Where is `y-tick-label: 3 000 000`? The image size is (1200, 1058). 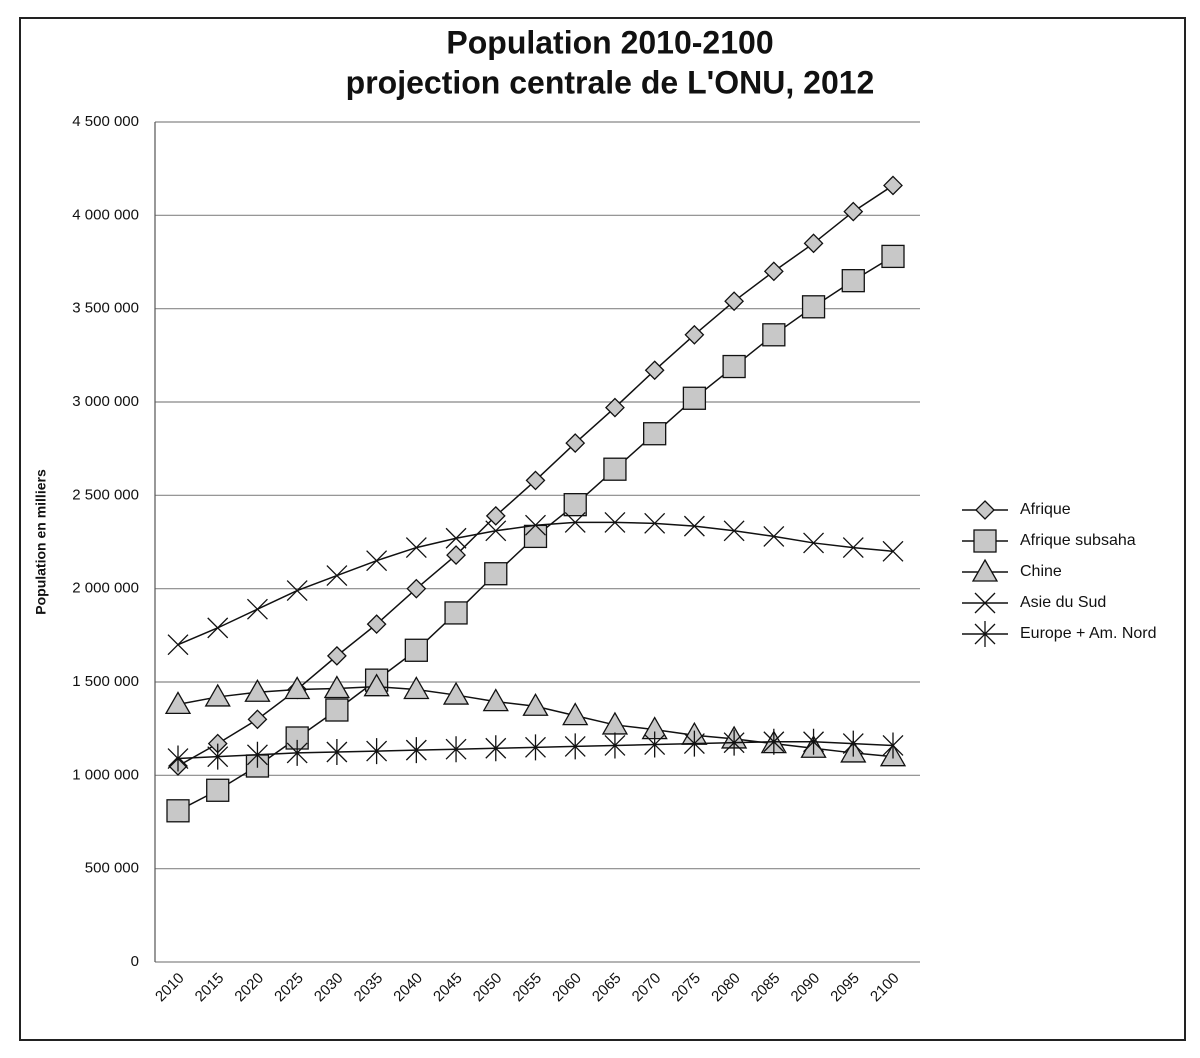
y-tick-label: 3 000 000 is located at coordinates (105, 401).